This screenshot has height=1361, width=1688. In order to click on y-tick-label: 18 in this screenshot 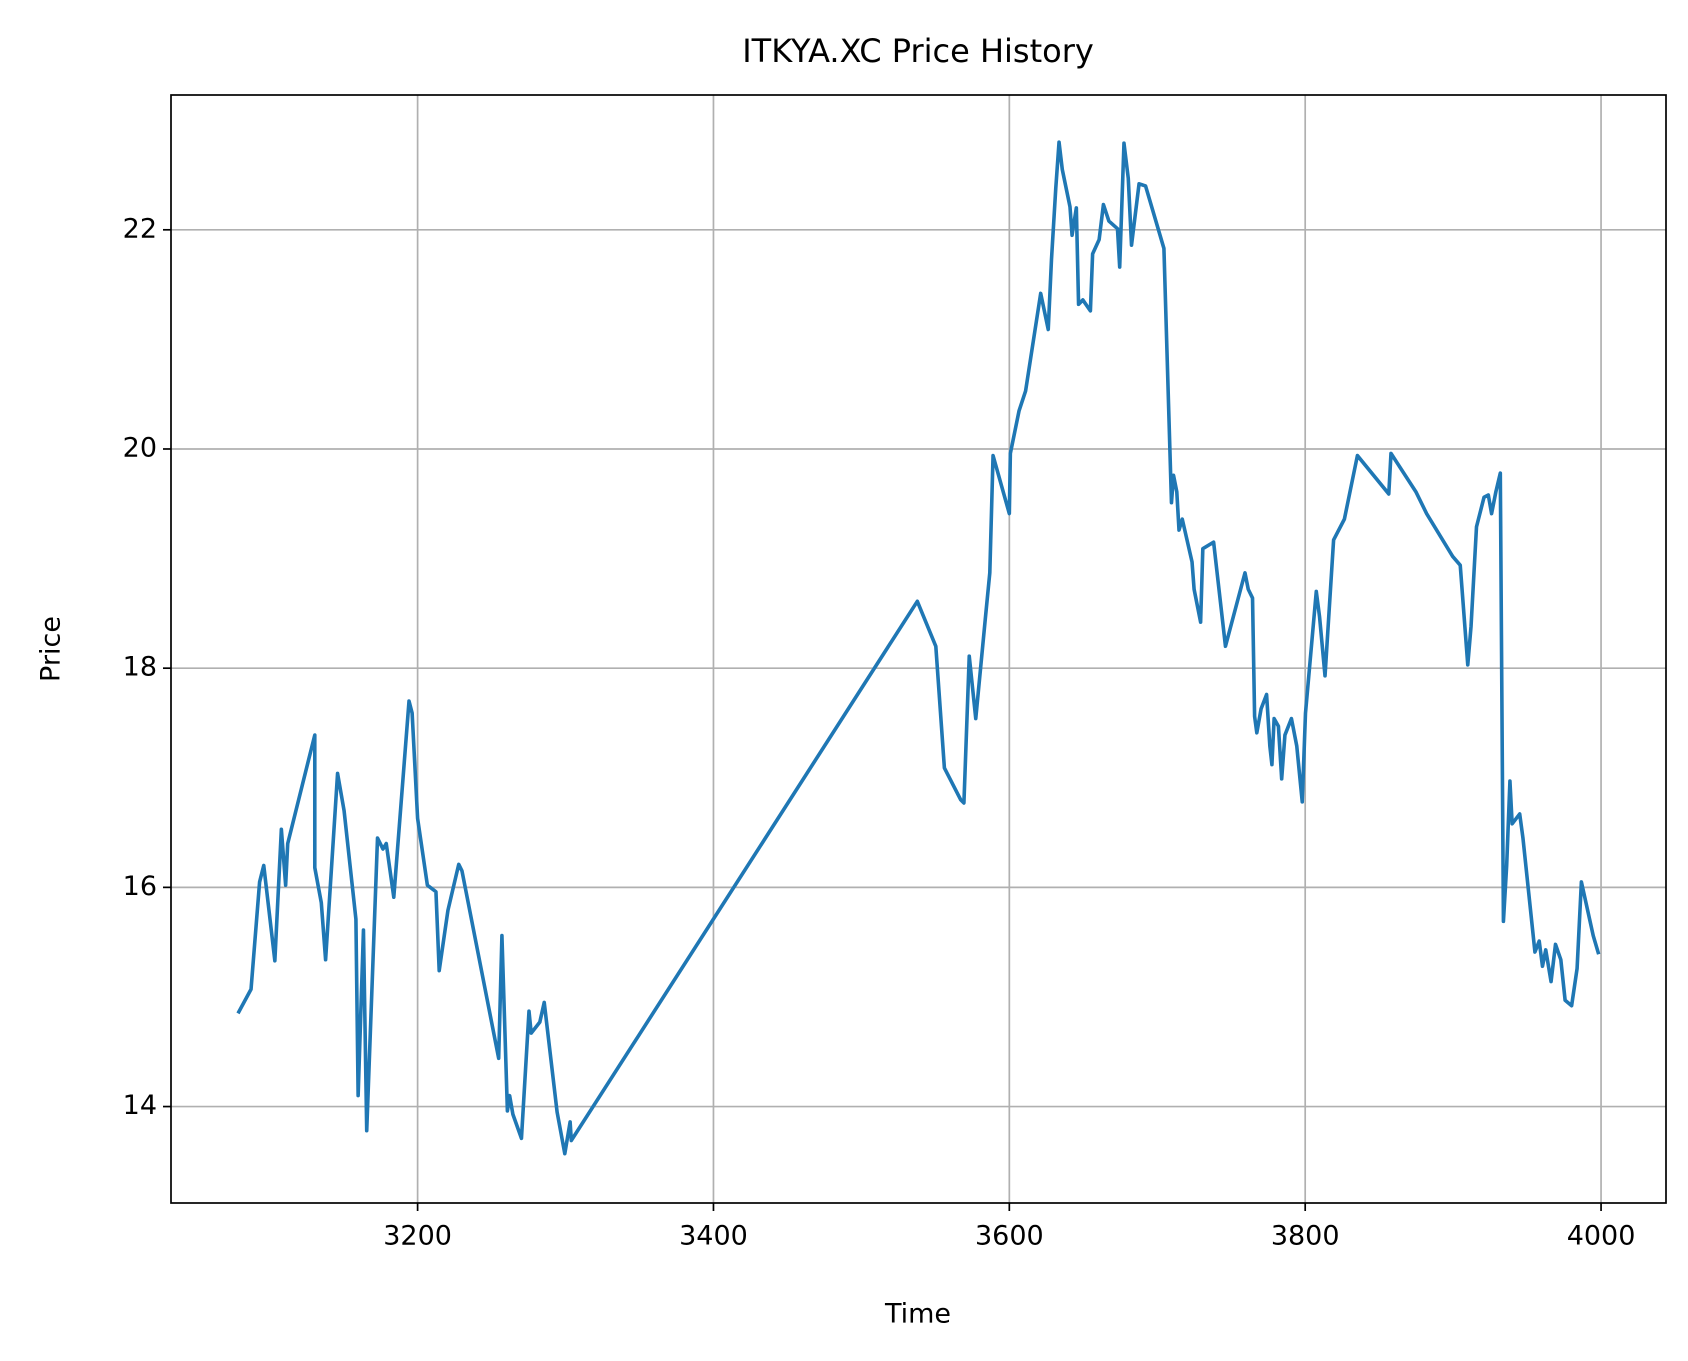, I will do `click(140, 667)`.